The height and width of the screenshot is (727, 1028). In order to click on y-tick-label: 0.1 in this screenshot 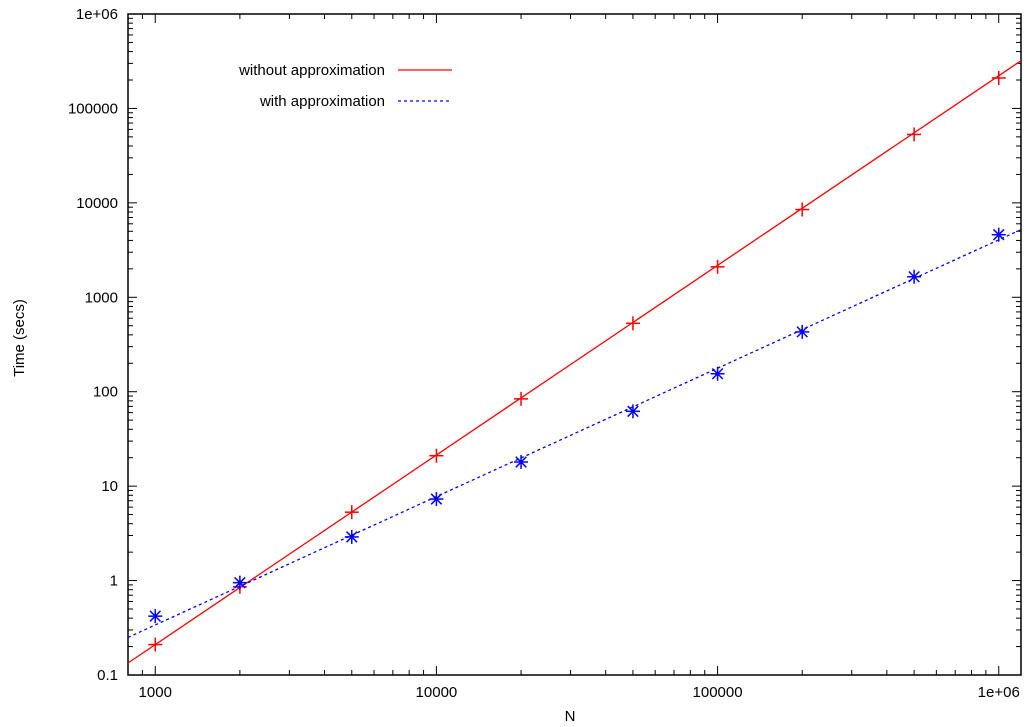, I will do `click(107, 675)`.